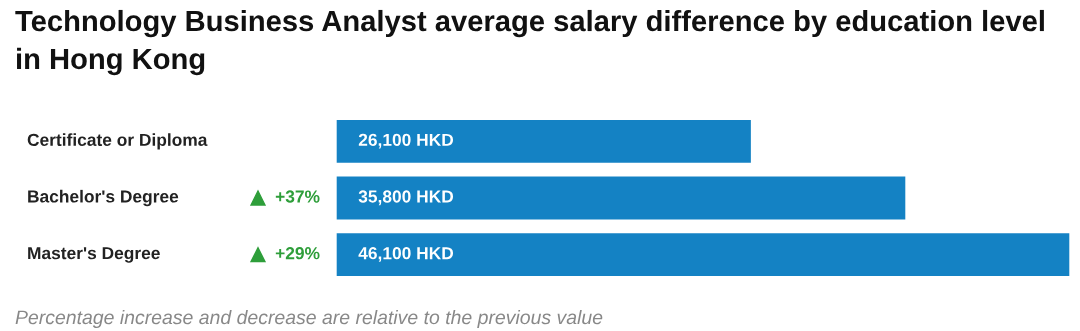 This screenshot has width=1080, height=331. I want to click on y-tick-label: Master's Degree, so click(94, 255).